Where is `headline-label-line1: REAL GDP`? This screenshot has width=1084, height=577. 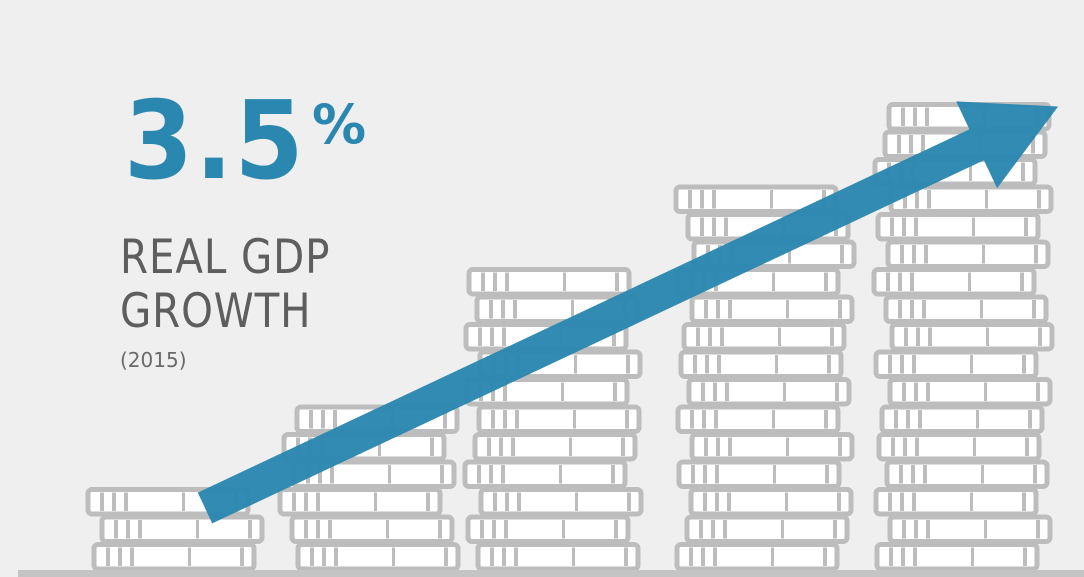 headline-label-line1: REAL GDP is located at coordinates (225, 257).